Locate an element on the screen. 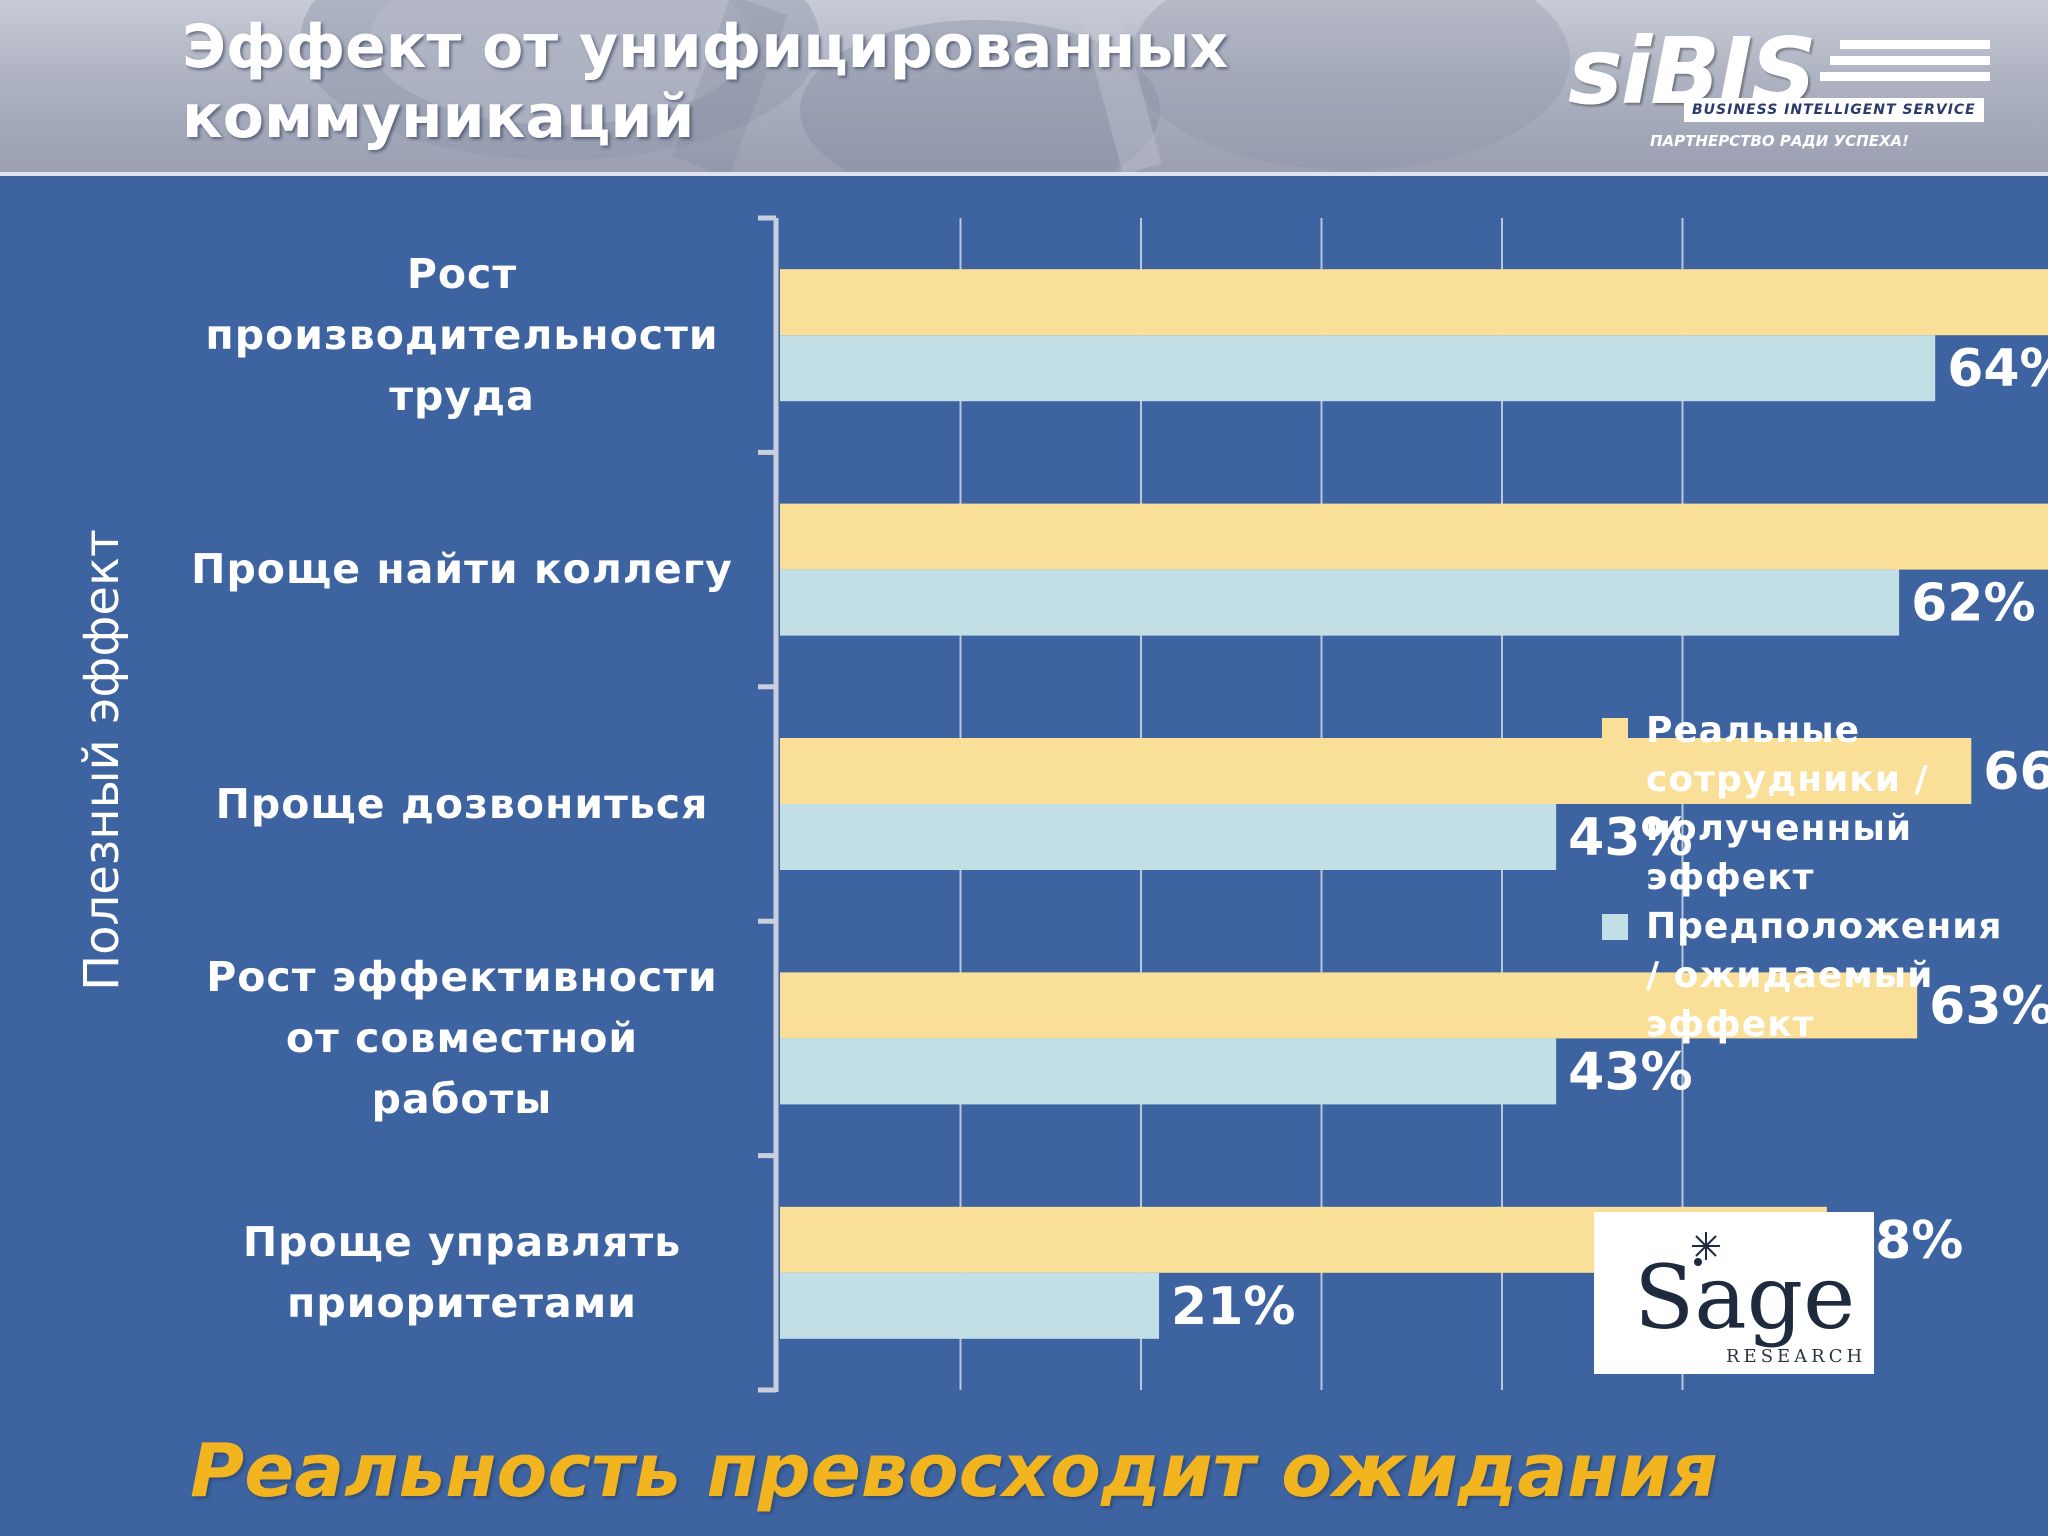 This screenshot has height=1536, width=2048. legend-item: Предположения / ожидаемый эффект is located at coordinates (1822, 975).